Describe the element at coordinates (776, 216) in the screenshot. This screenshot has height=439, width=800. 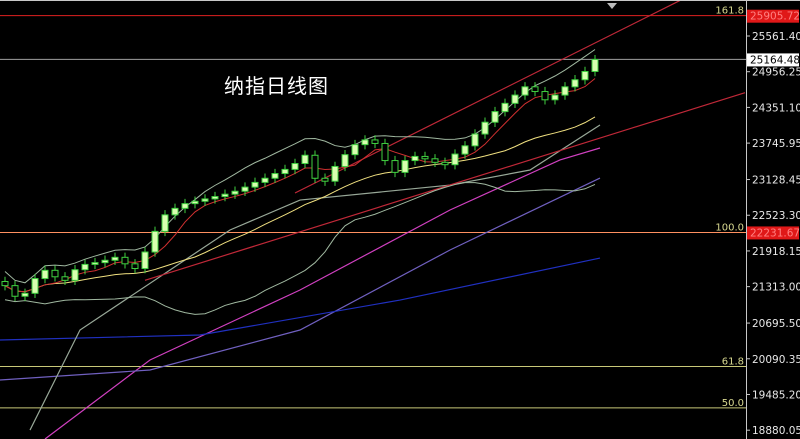
I see `y-tick-label: 22523.30` at that location.